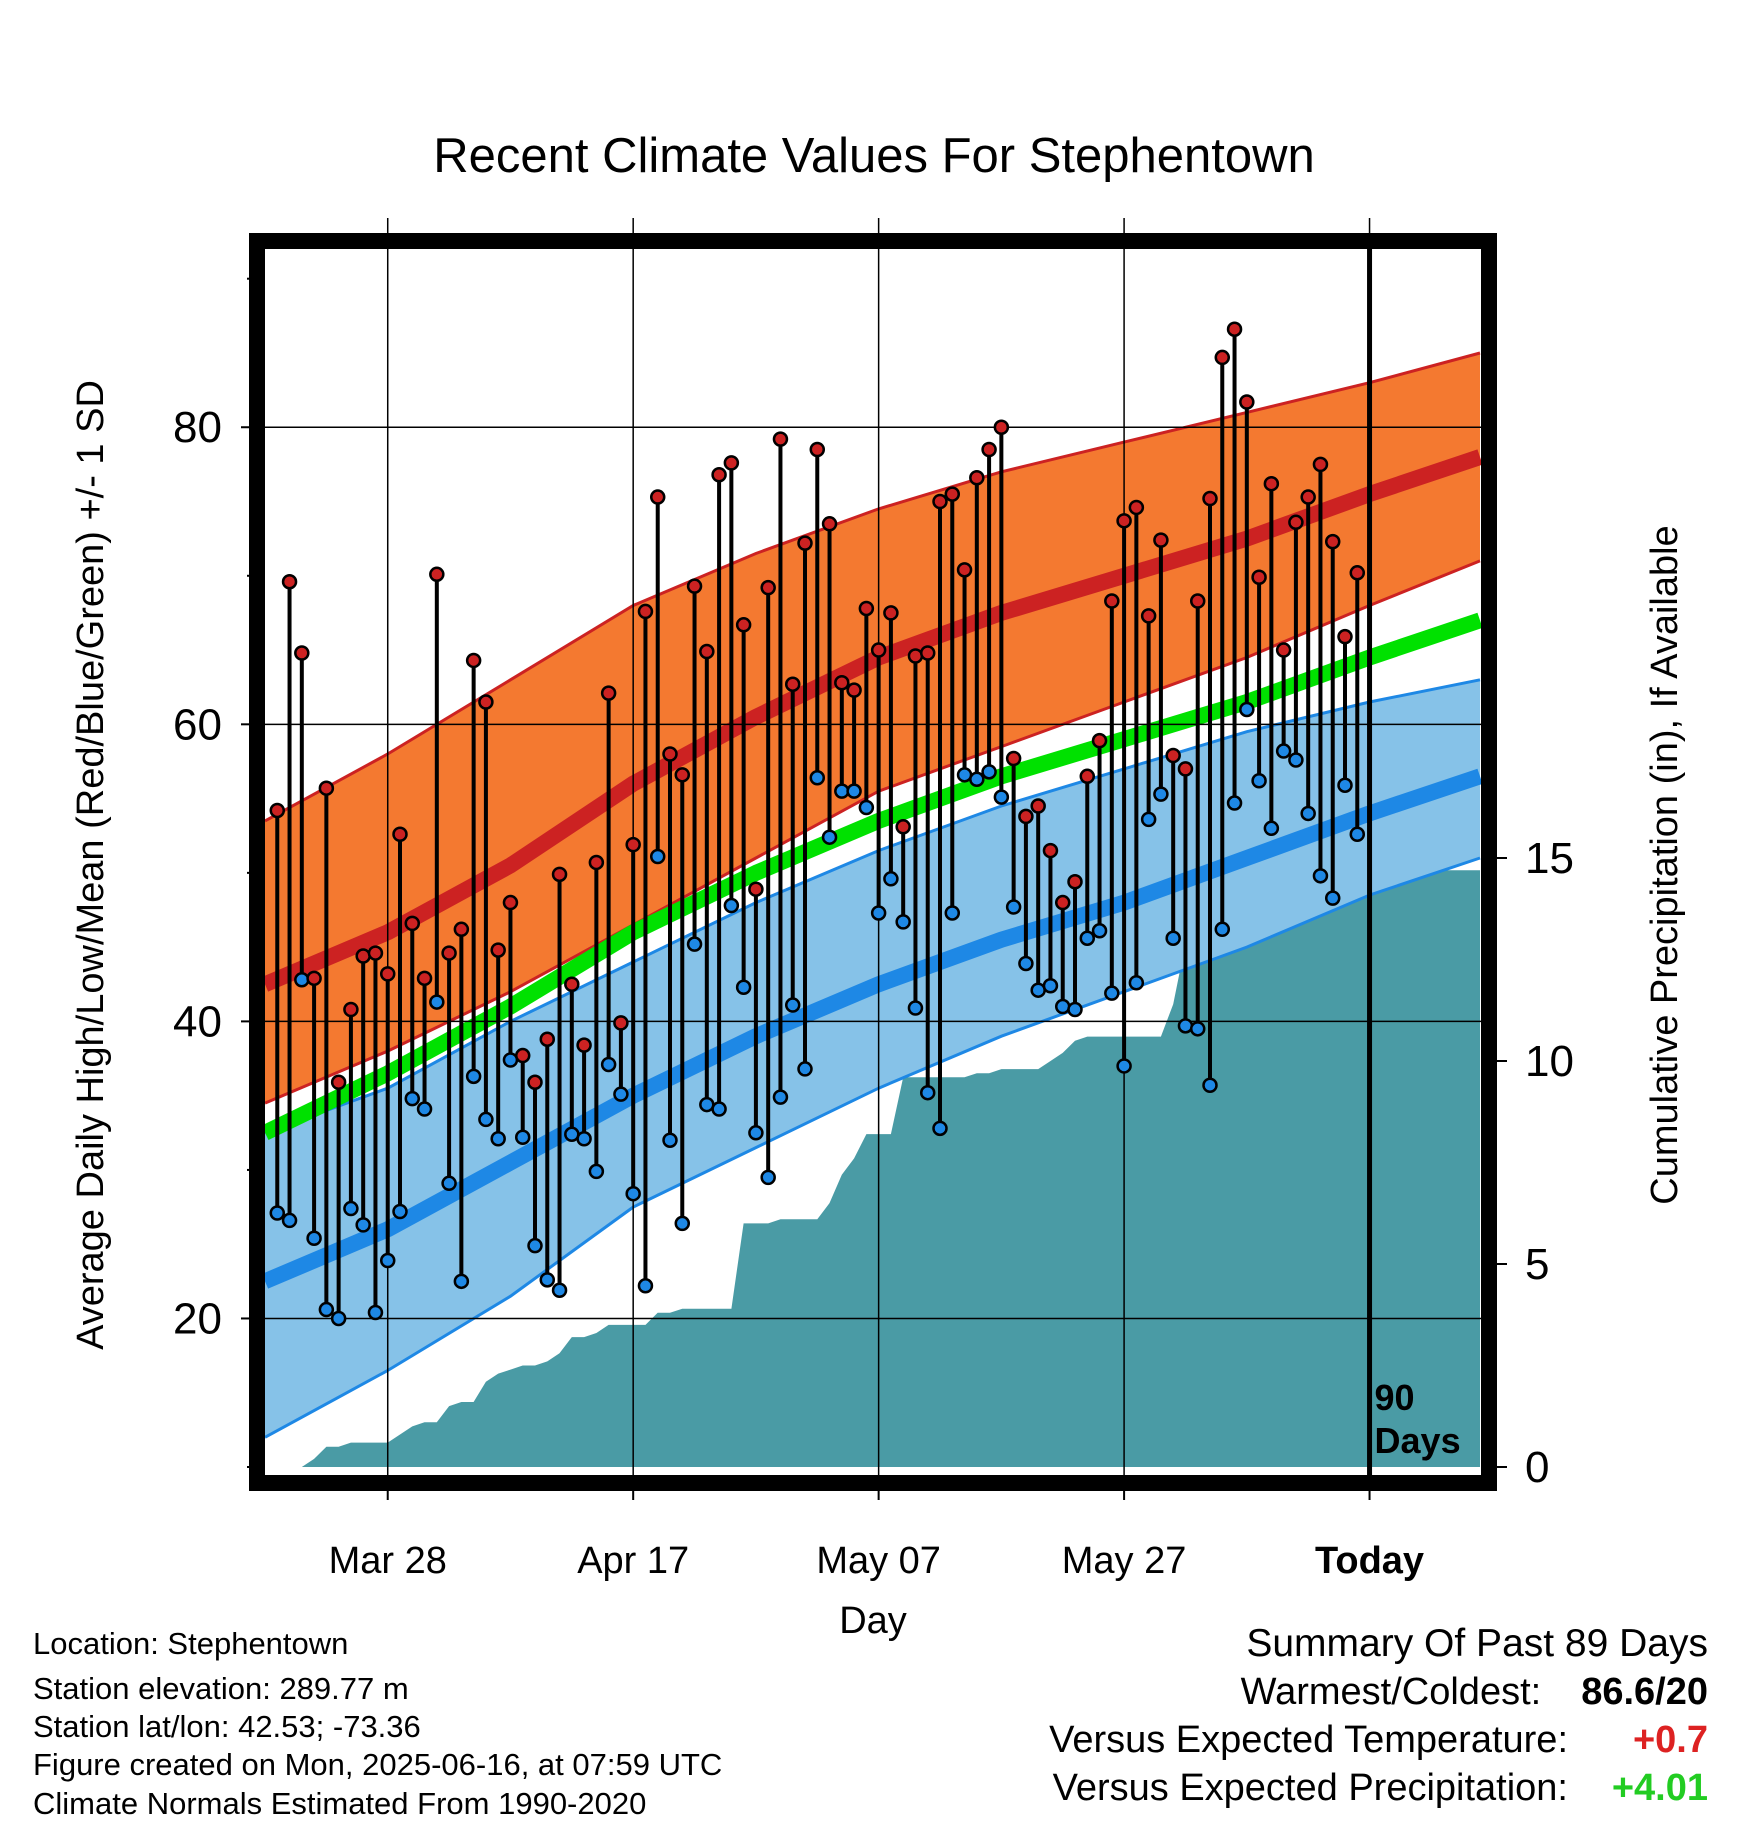 This screenshot has height=1828, width=1748. Describe the element at coordinates (191, 1643) in the screenshot. I see `location-text: Location: Stephentown` at that location.